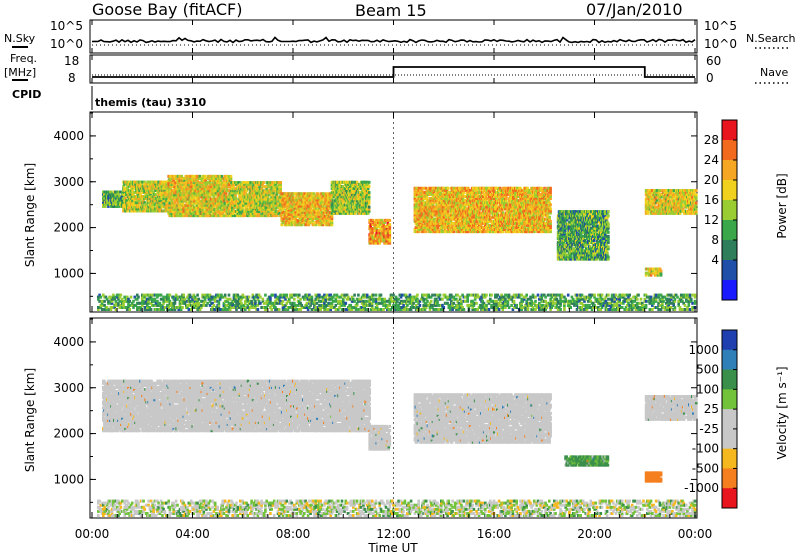  I want to click on cpid-text: themis (tau) 3310, so click(151, 102).